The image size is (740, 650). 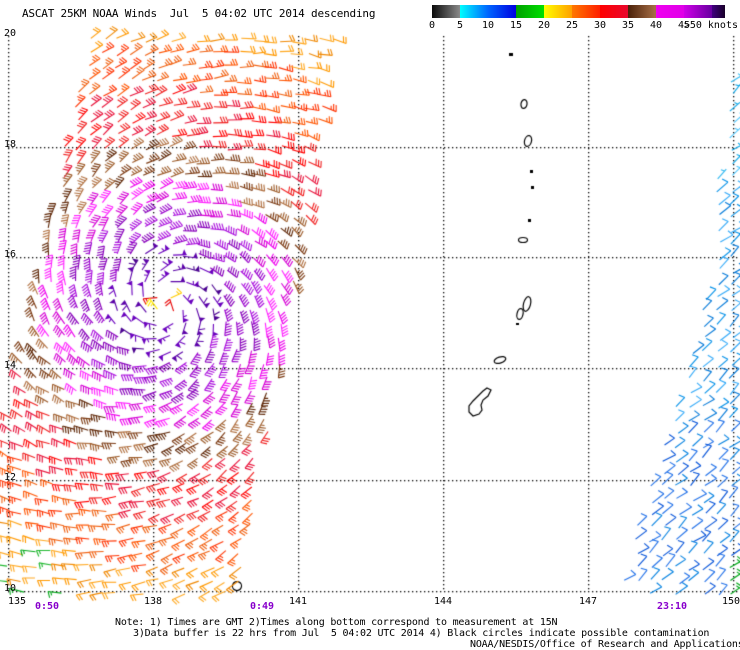 What do you see at coordinates (443, 601) in the screenshot?
I see `lon-axis-label: 144` at bounding box center [443, 601].